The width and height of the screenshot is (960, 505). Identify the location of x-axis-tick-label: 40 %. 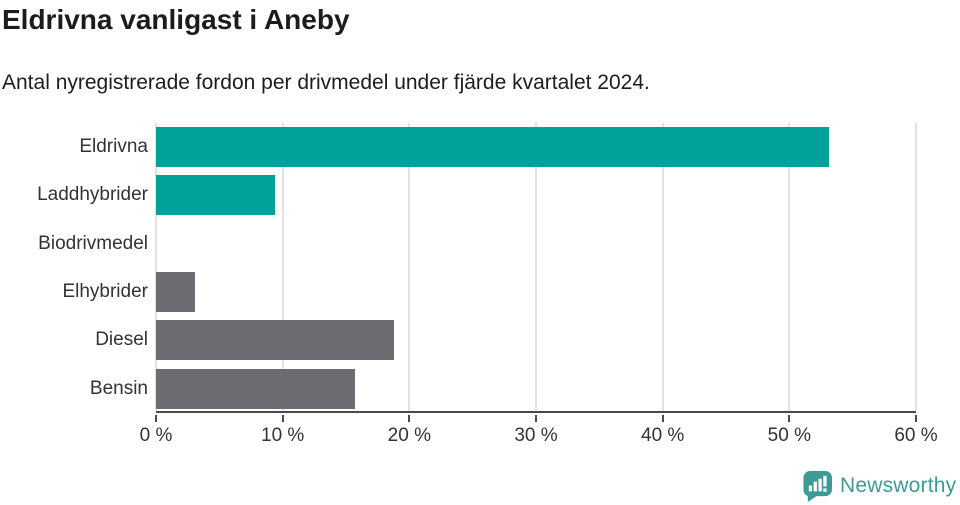
(663, 435).